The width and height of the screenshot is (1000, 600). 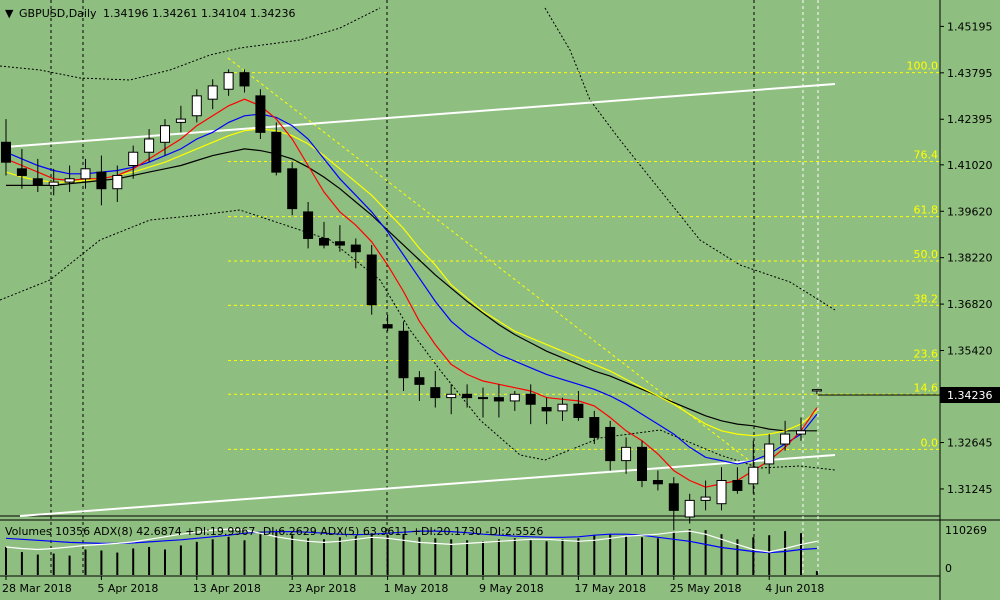 What do you see at coordinates (970, 304) in the screenshot?
I see `price-axis-label: 1.36820` at bounding box center [970, 304].